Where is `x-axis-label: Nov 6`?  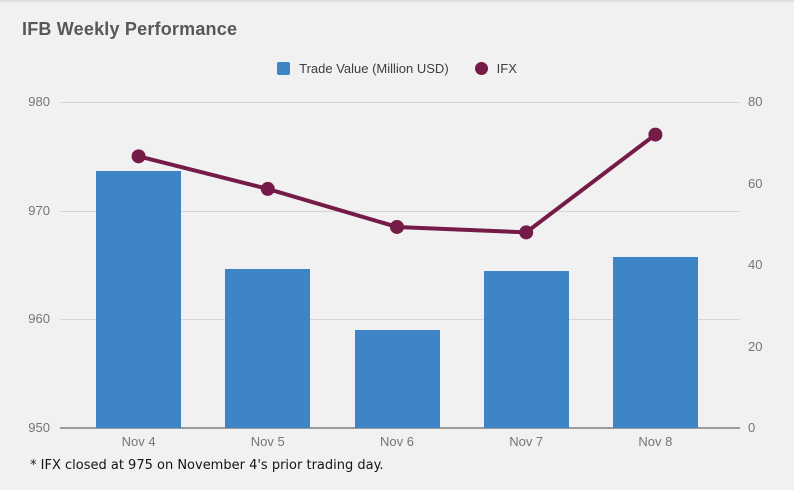
x-axis-label: Nov 6 is located at coordinates (397, 441).